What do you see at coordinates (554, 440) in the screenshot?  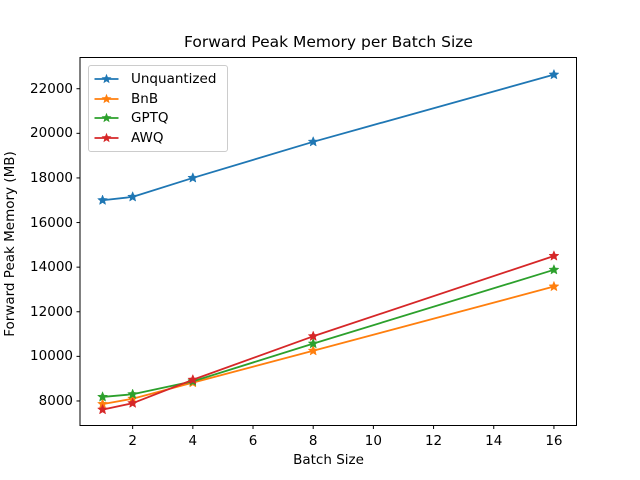 I see `x-tick-label: 16` at bounding box center [554, 440].